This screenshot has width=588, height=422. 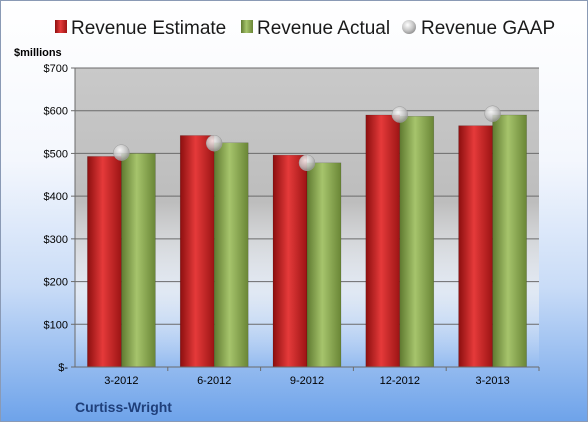 What do you see at coordinates (400, 381) in the screenshot?
I see `x-tick-label: 12-2012` at bounding box center [400, 381].